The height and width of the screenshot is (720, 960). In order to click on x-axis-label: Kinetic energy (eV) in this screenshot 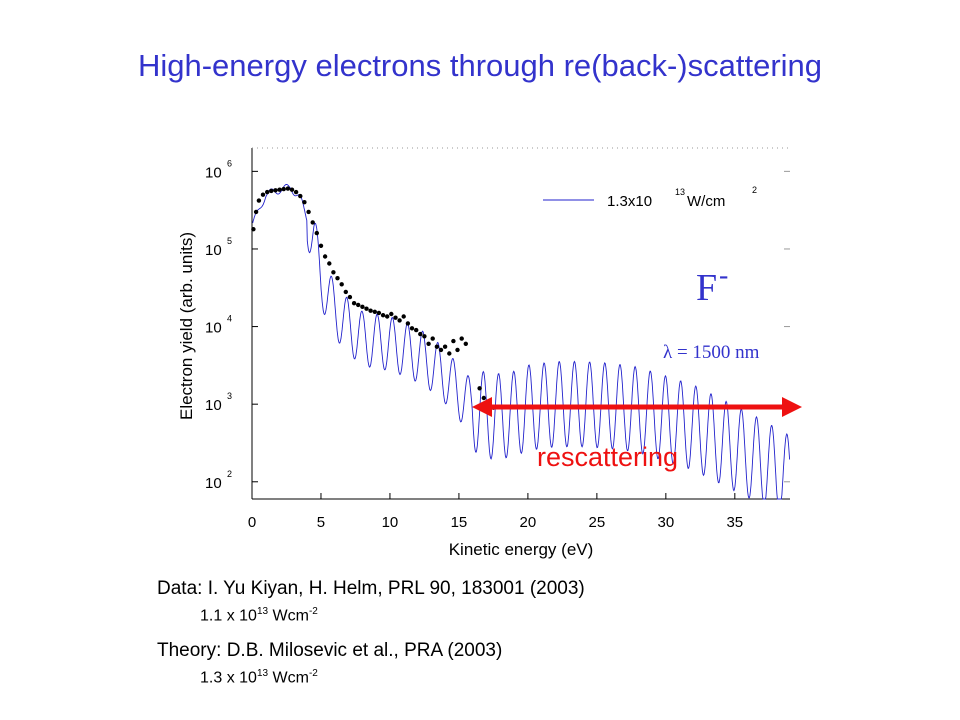, I will do `click(521, 549)`.